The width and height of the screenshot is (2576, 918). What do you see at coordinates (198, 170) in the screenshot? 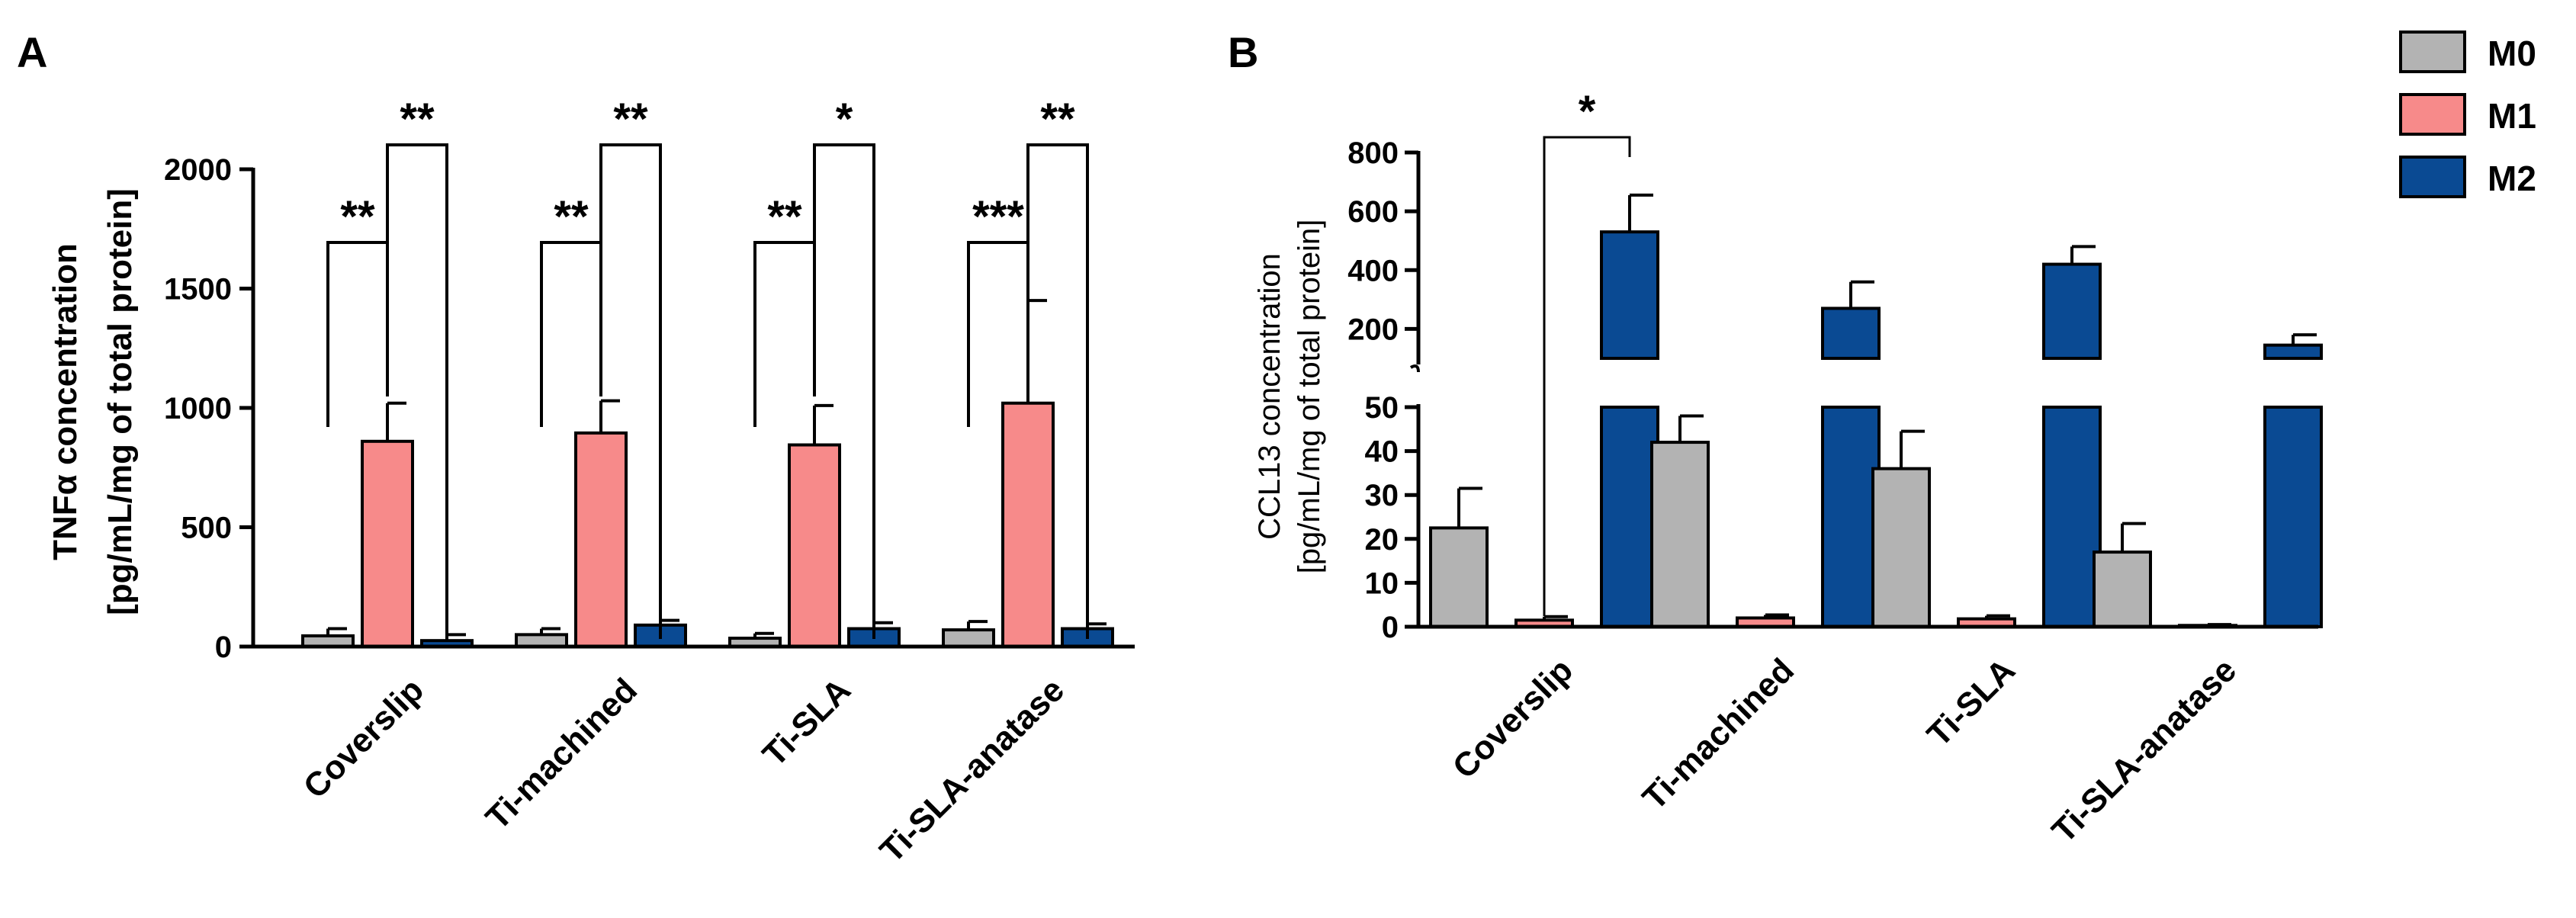
I see `panel-a-ytick-label-2000: 2000` at bounding box center [198, 170].